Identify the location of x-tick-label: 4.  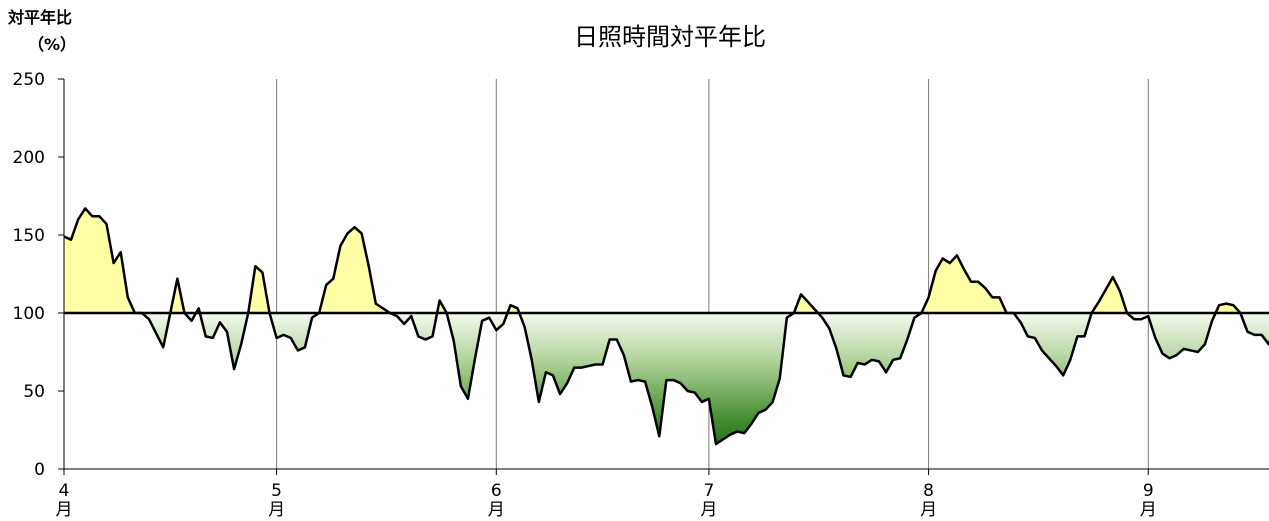
(64, 491).